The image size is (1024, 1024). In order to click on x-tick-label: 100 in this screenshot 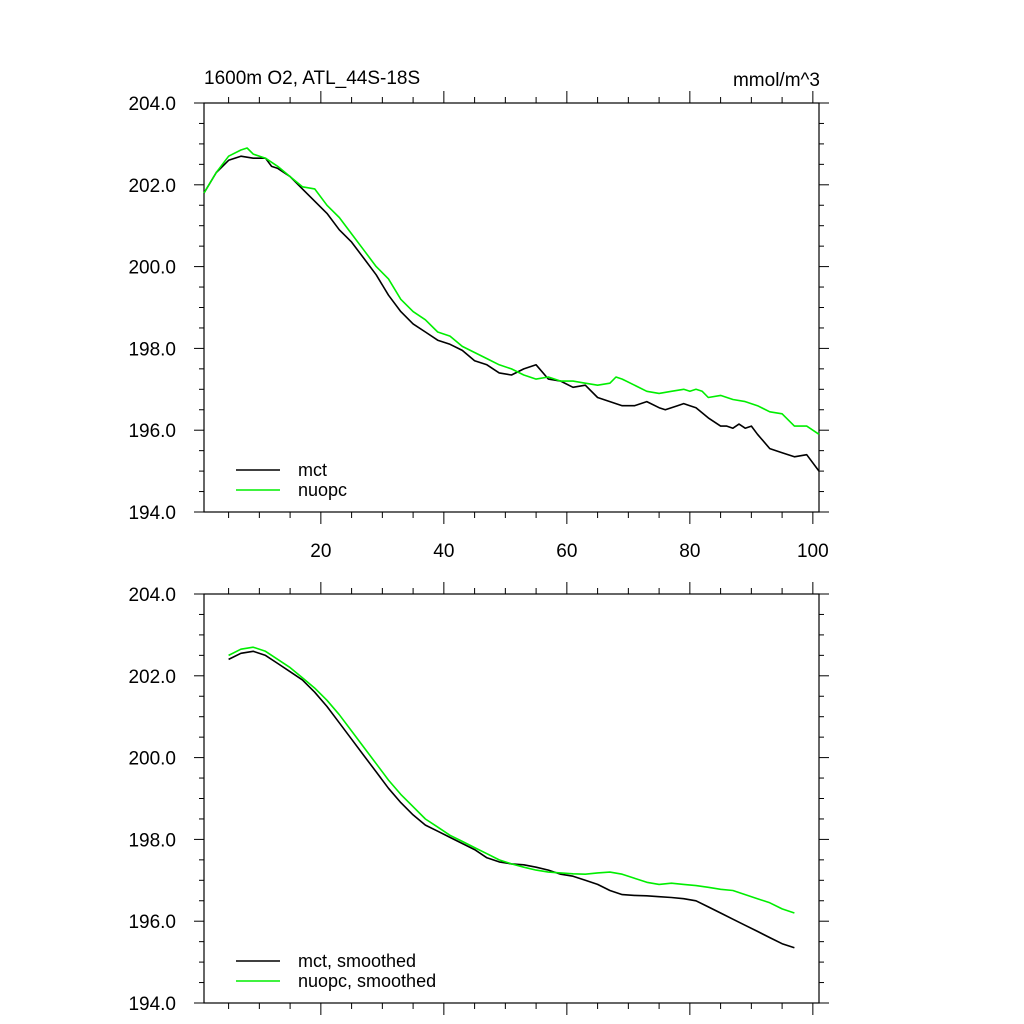, I will do `click(813, 551)`.